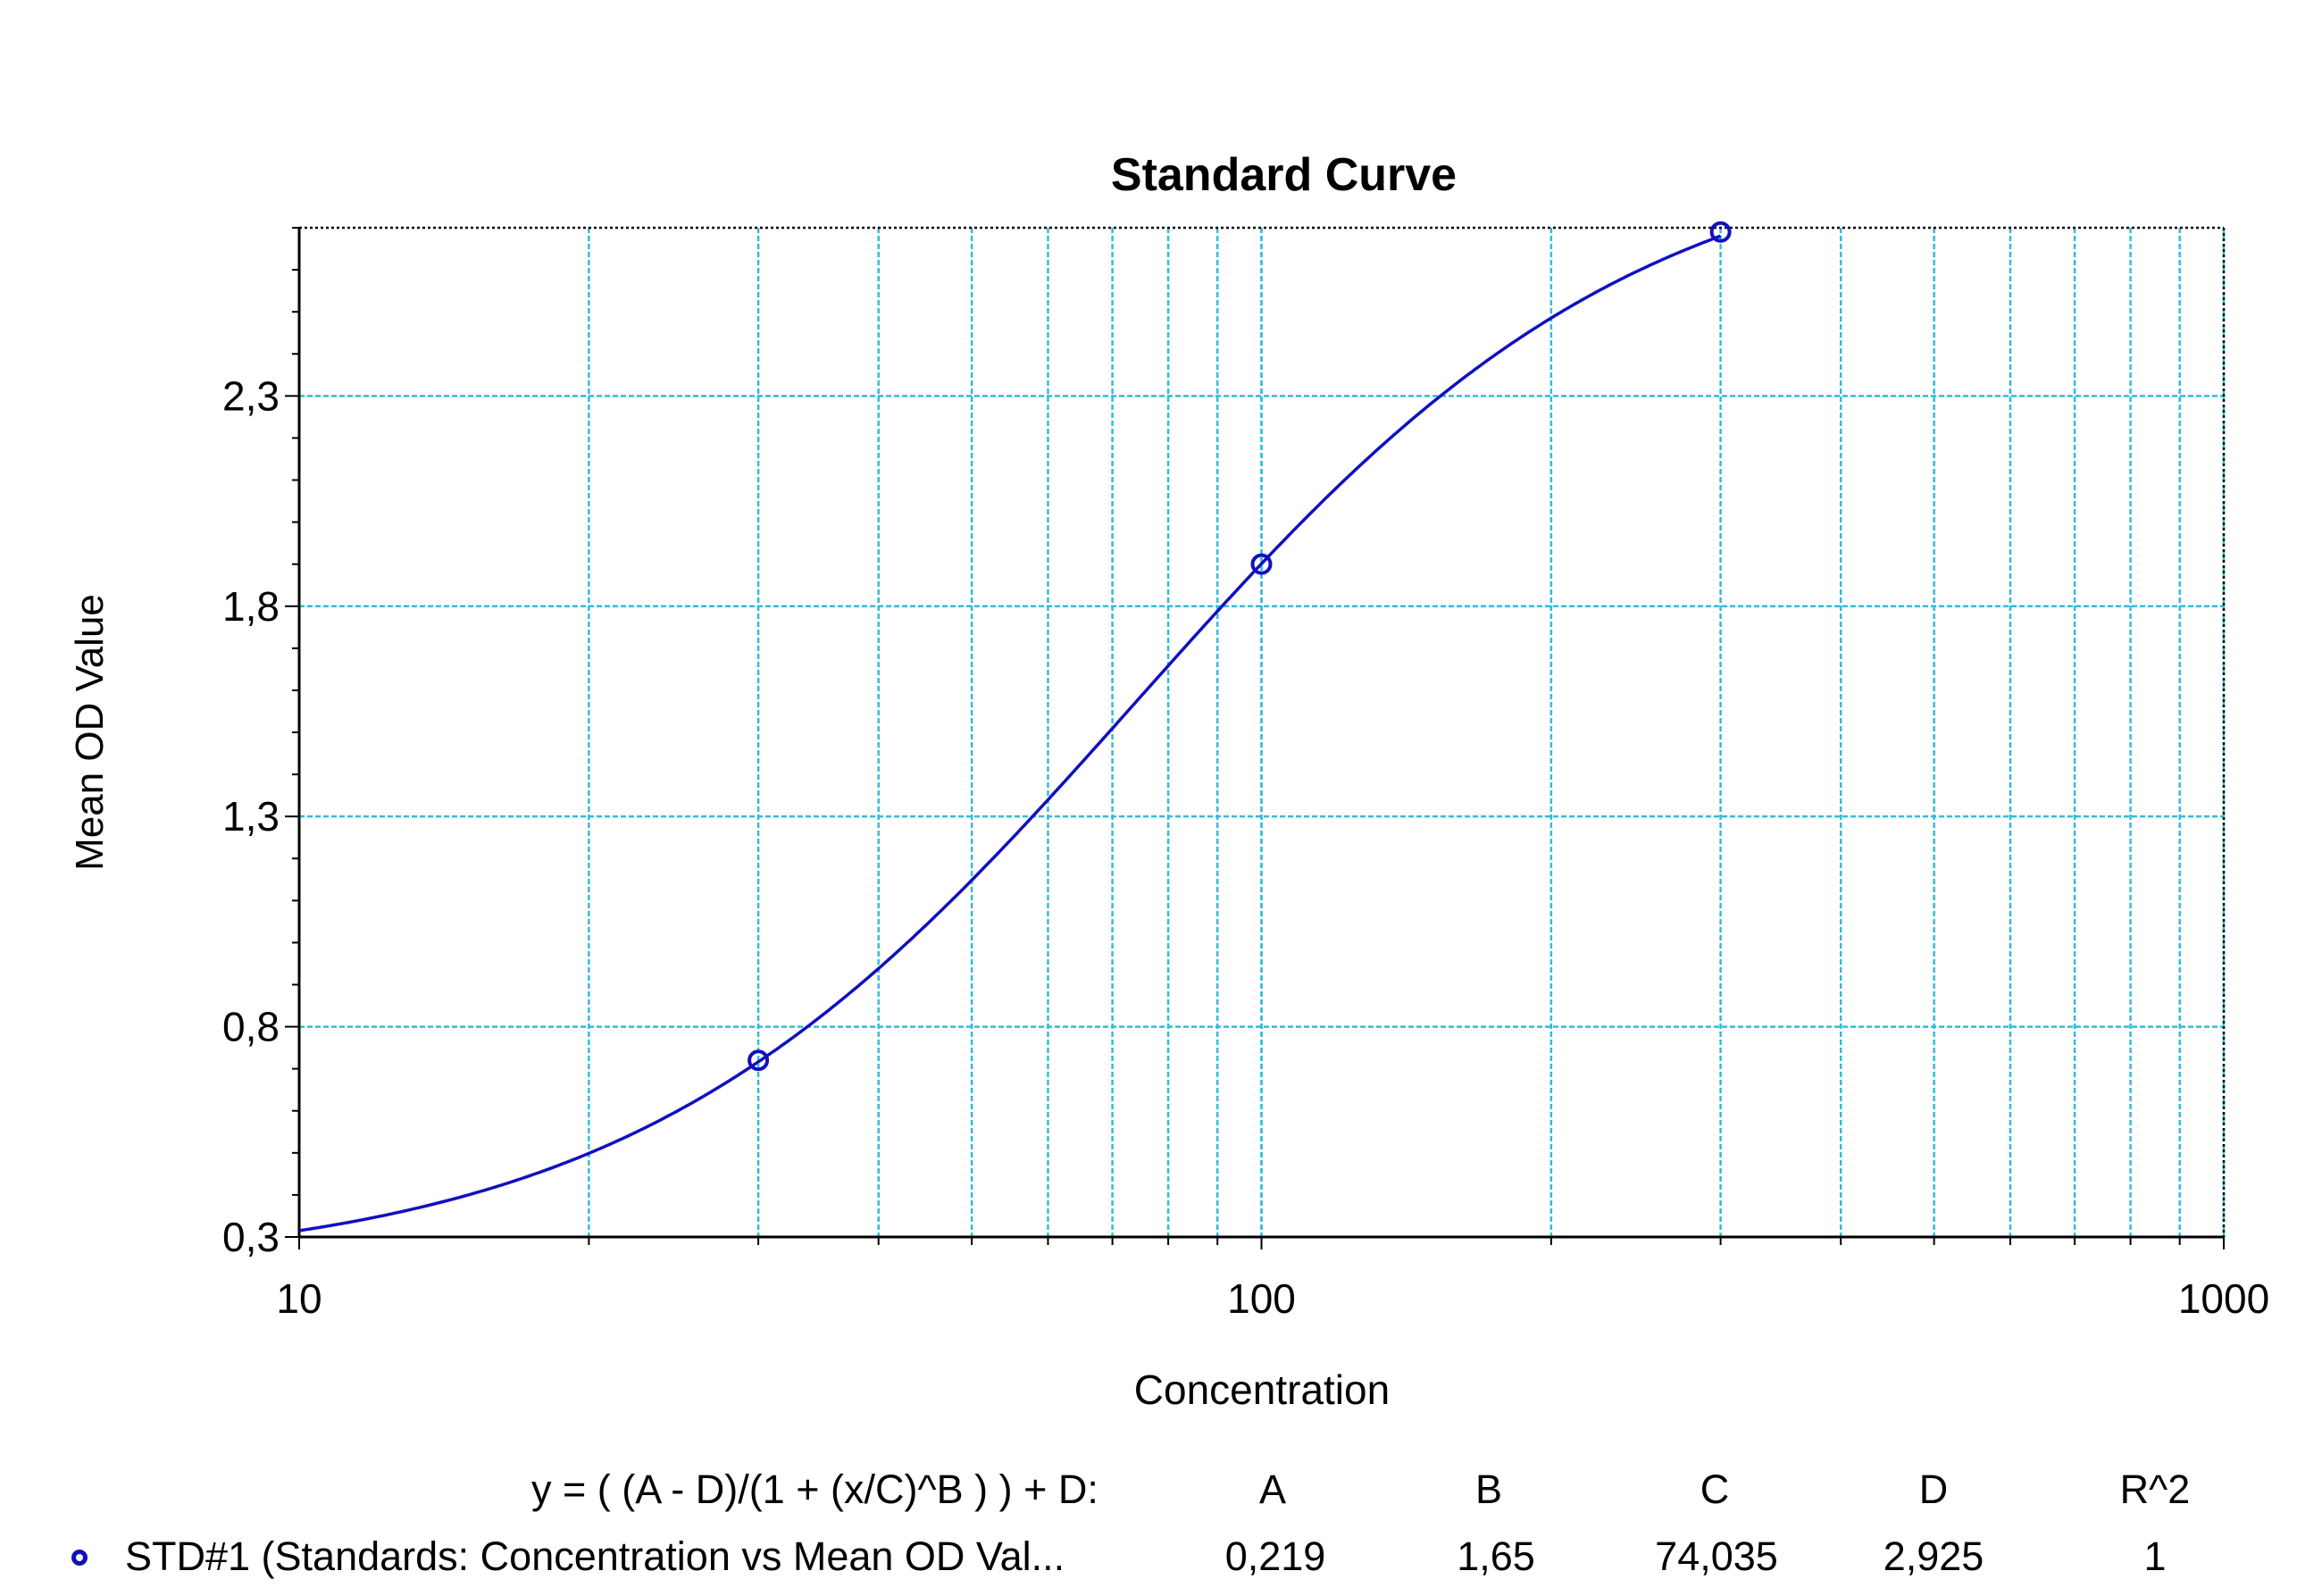 The height and width of the screenshot is (1596, 2322). I want to click on y-tick-label: 2,3, so click(251, 396).